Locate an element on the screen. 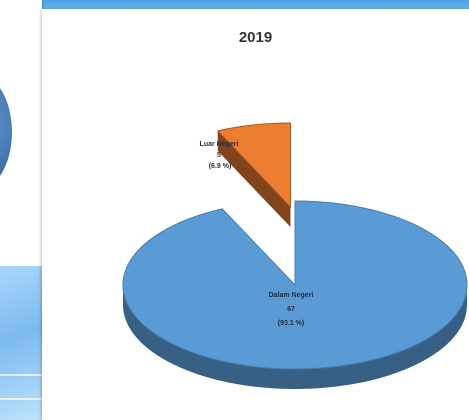 This screenshot has height=420, width=469. label-dalam-negeri-percent: (93.1 %) is located at coordinates (291, 323).